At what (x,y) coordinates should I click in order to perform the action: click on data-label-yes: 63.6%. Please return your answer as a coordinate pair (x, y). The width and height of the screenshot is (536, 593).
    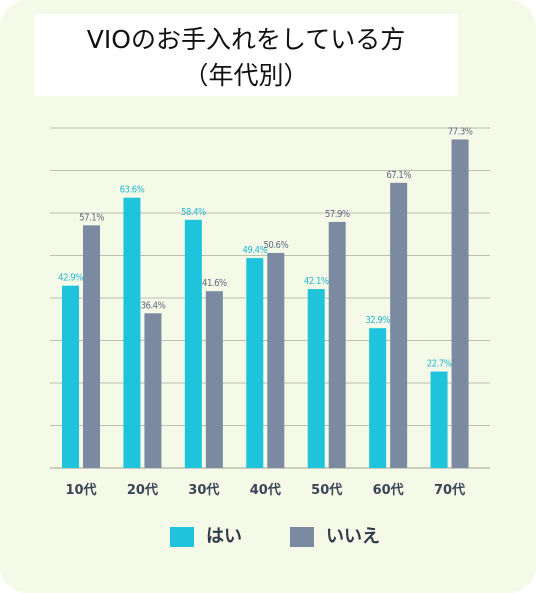
    Looking at the image, I should click on (132, 190).